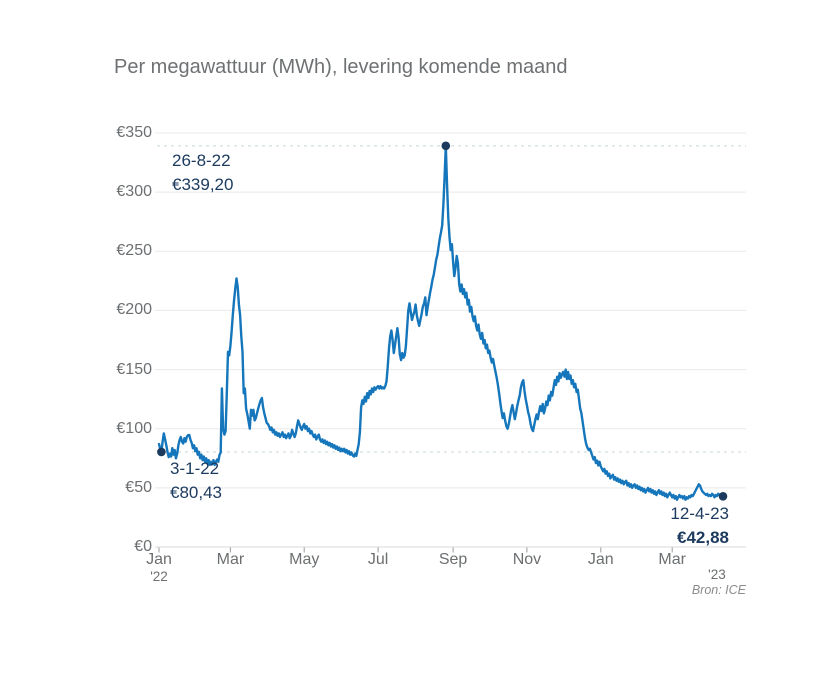 This screenshot has width=830, height=674. Describe the element at coordinates (134, 251) in the screenshot. I see `y-axis-label: €250` at that location.